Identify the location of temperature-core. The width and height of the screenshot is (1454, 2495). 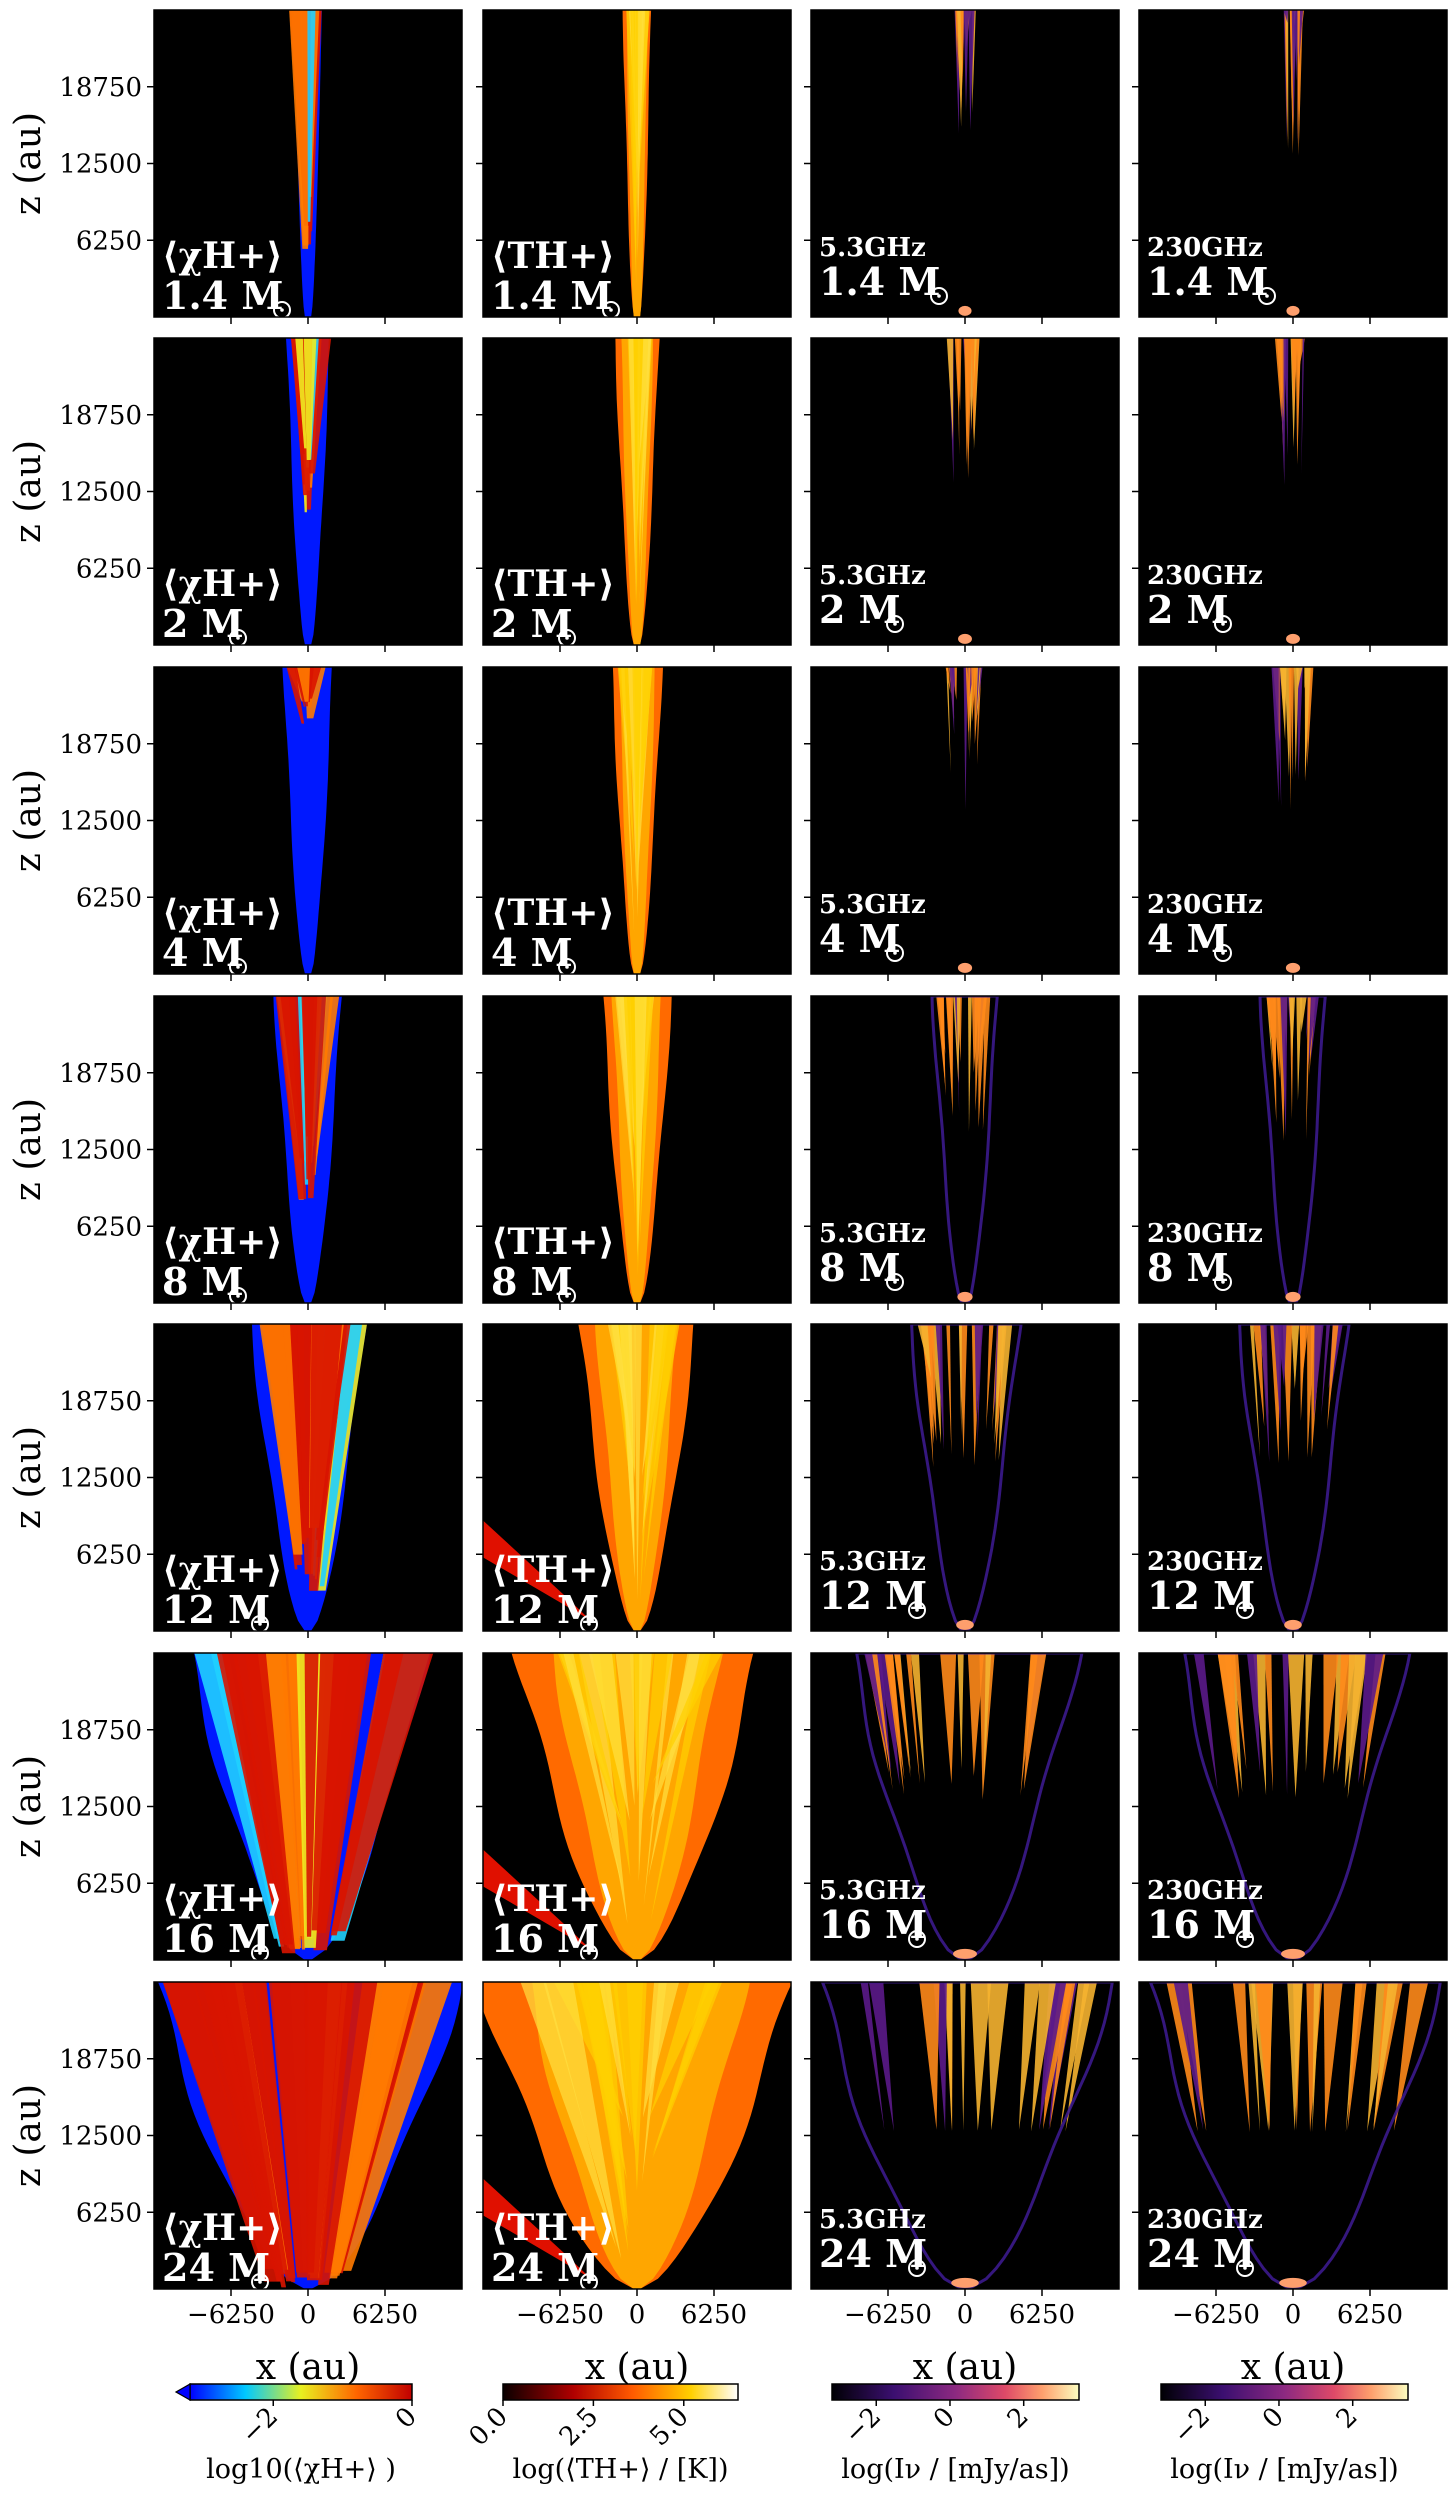
(641, 2135).